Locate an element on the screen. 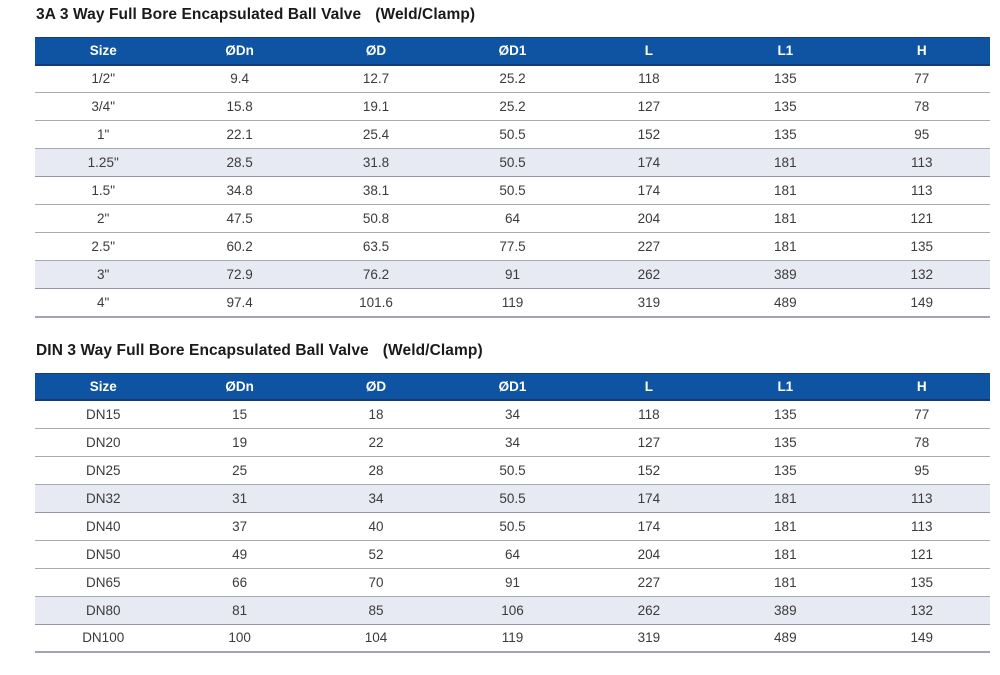  table-row: 2.5" 60.2 63.5 77.5 227 181 135 is located at coordinates (512, 246).